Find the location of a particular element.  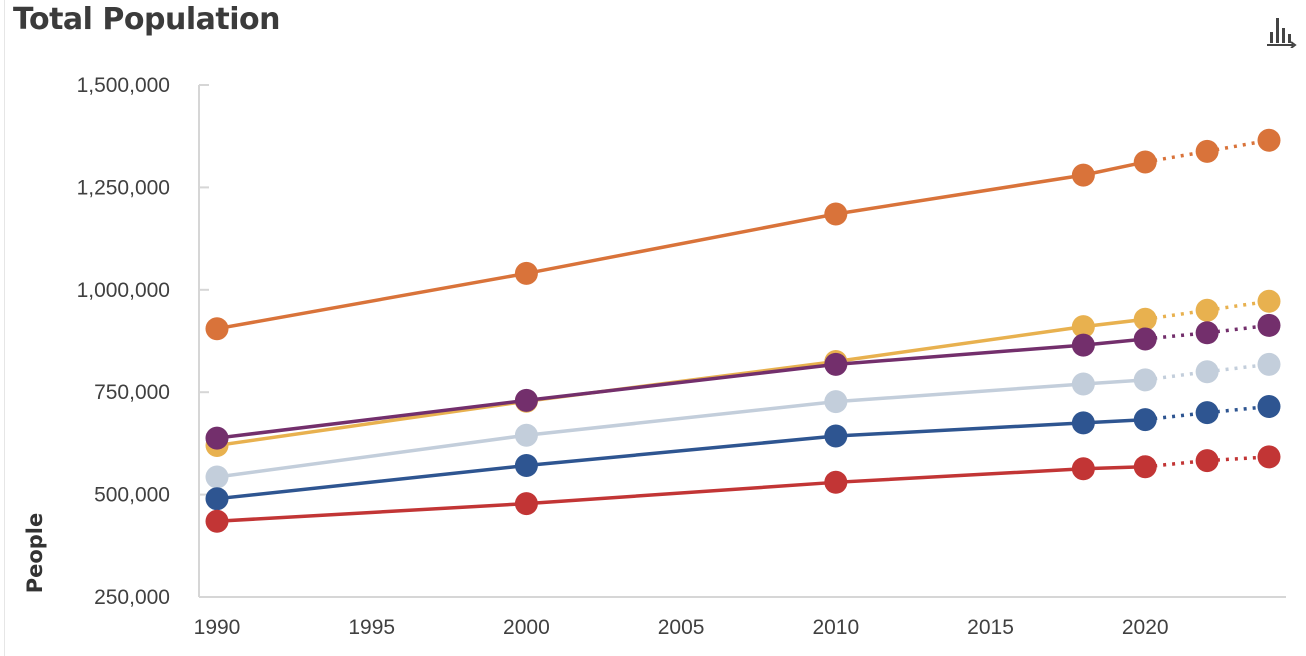

x-tick-label: 2005 is located at coordinates (681, 627).